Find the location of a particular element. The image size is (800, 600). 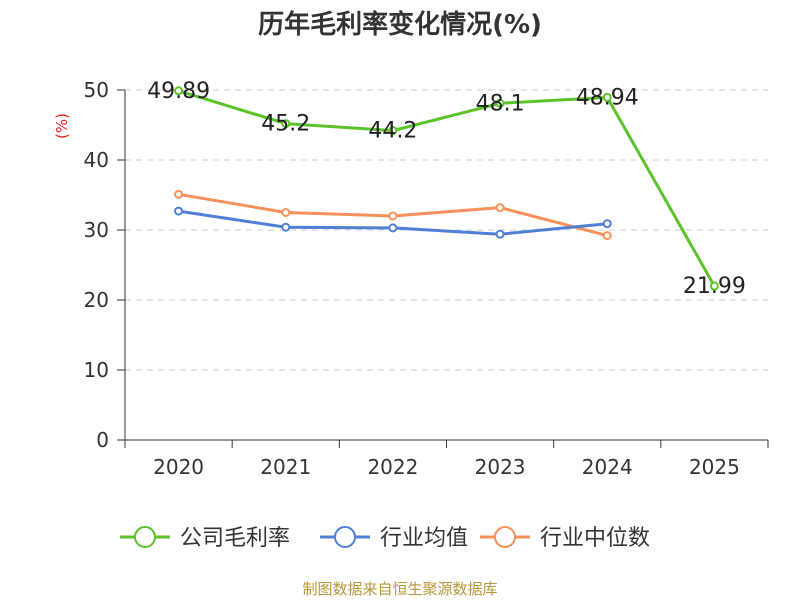

legend-item-0: 公司毛利率 is located at coordinates (205, 538).